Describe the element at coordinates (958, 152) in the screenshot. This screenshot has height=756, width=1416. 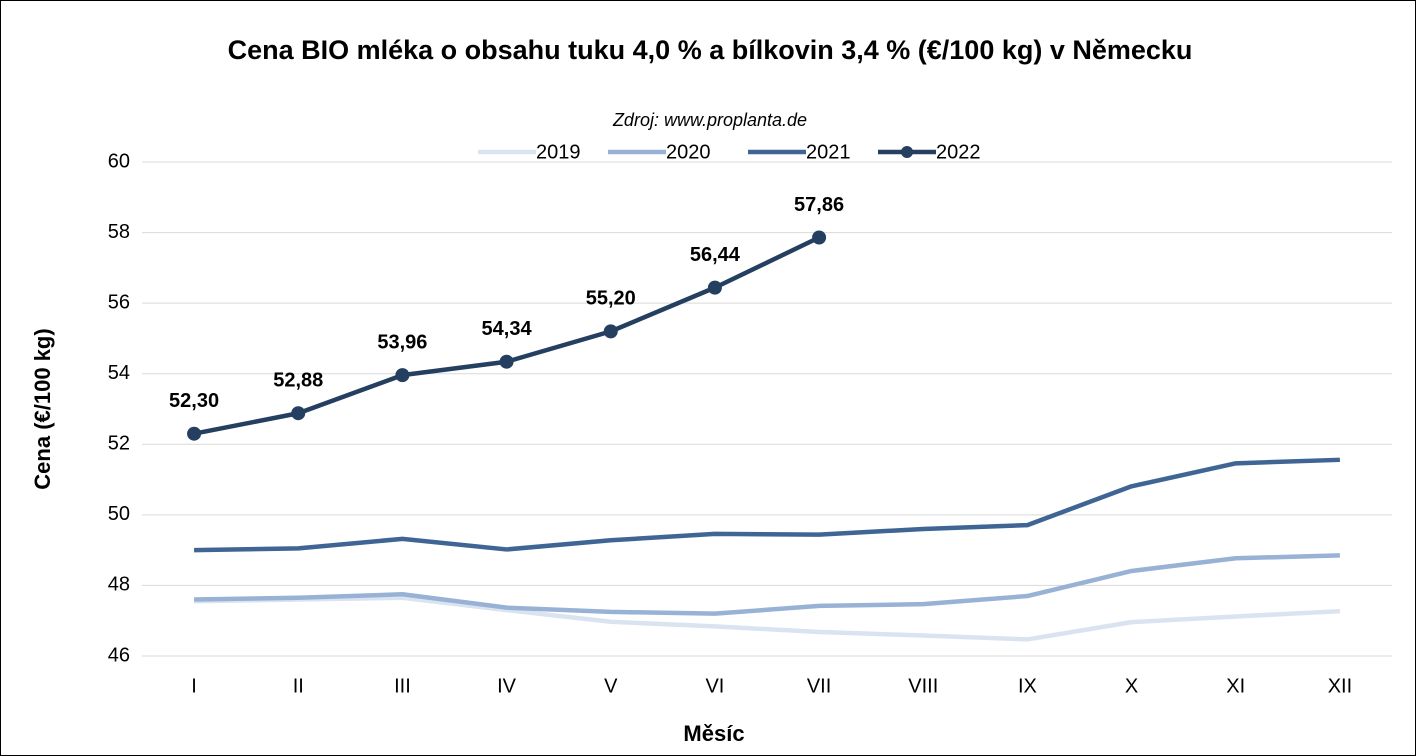
I see `legend-label: 2022` at that location.